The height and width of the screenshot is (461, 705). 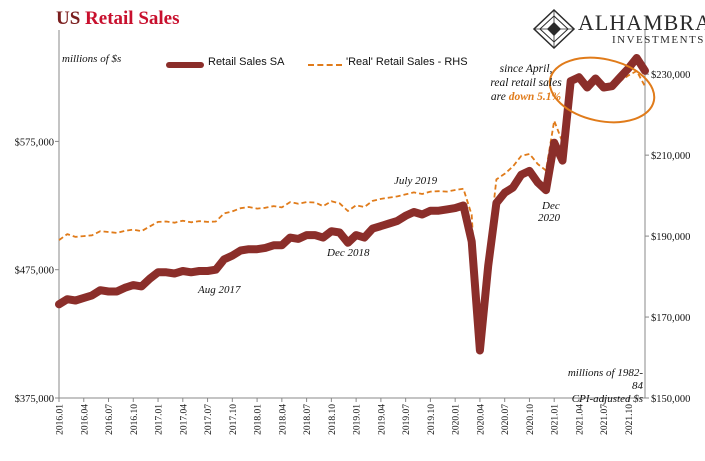 I want to click on x-axis-tick-label: 2017.07, so click(x=209, y=419).